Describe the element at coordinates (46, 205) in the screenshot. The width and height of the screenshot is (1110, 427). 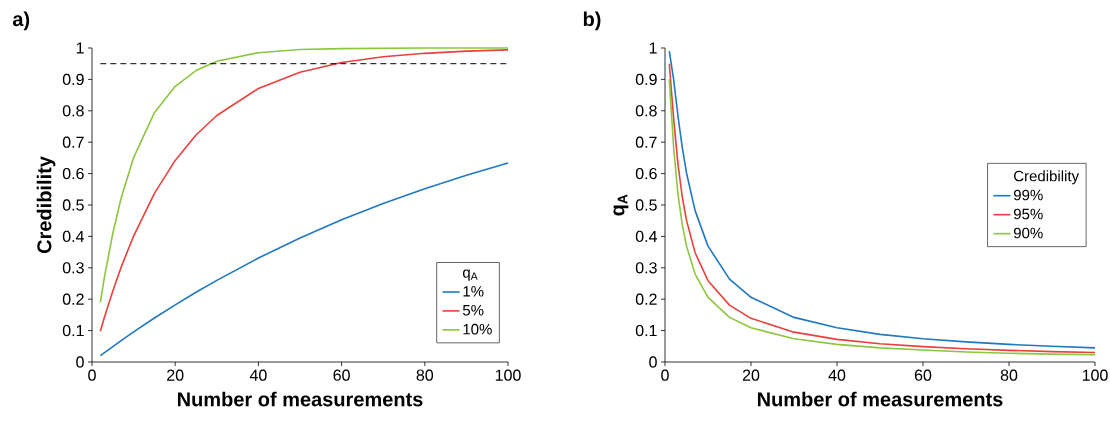
I see `y-axis-title: Credibility` at that location.